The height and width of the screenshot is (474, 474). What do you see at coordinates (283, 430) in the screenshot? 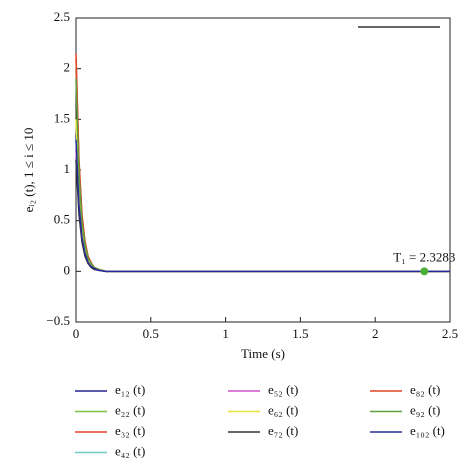
I see `legend-label: e₇₂ (t)` at bounding box center [283, 430].